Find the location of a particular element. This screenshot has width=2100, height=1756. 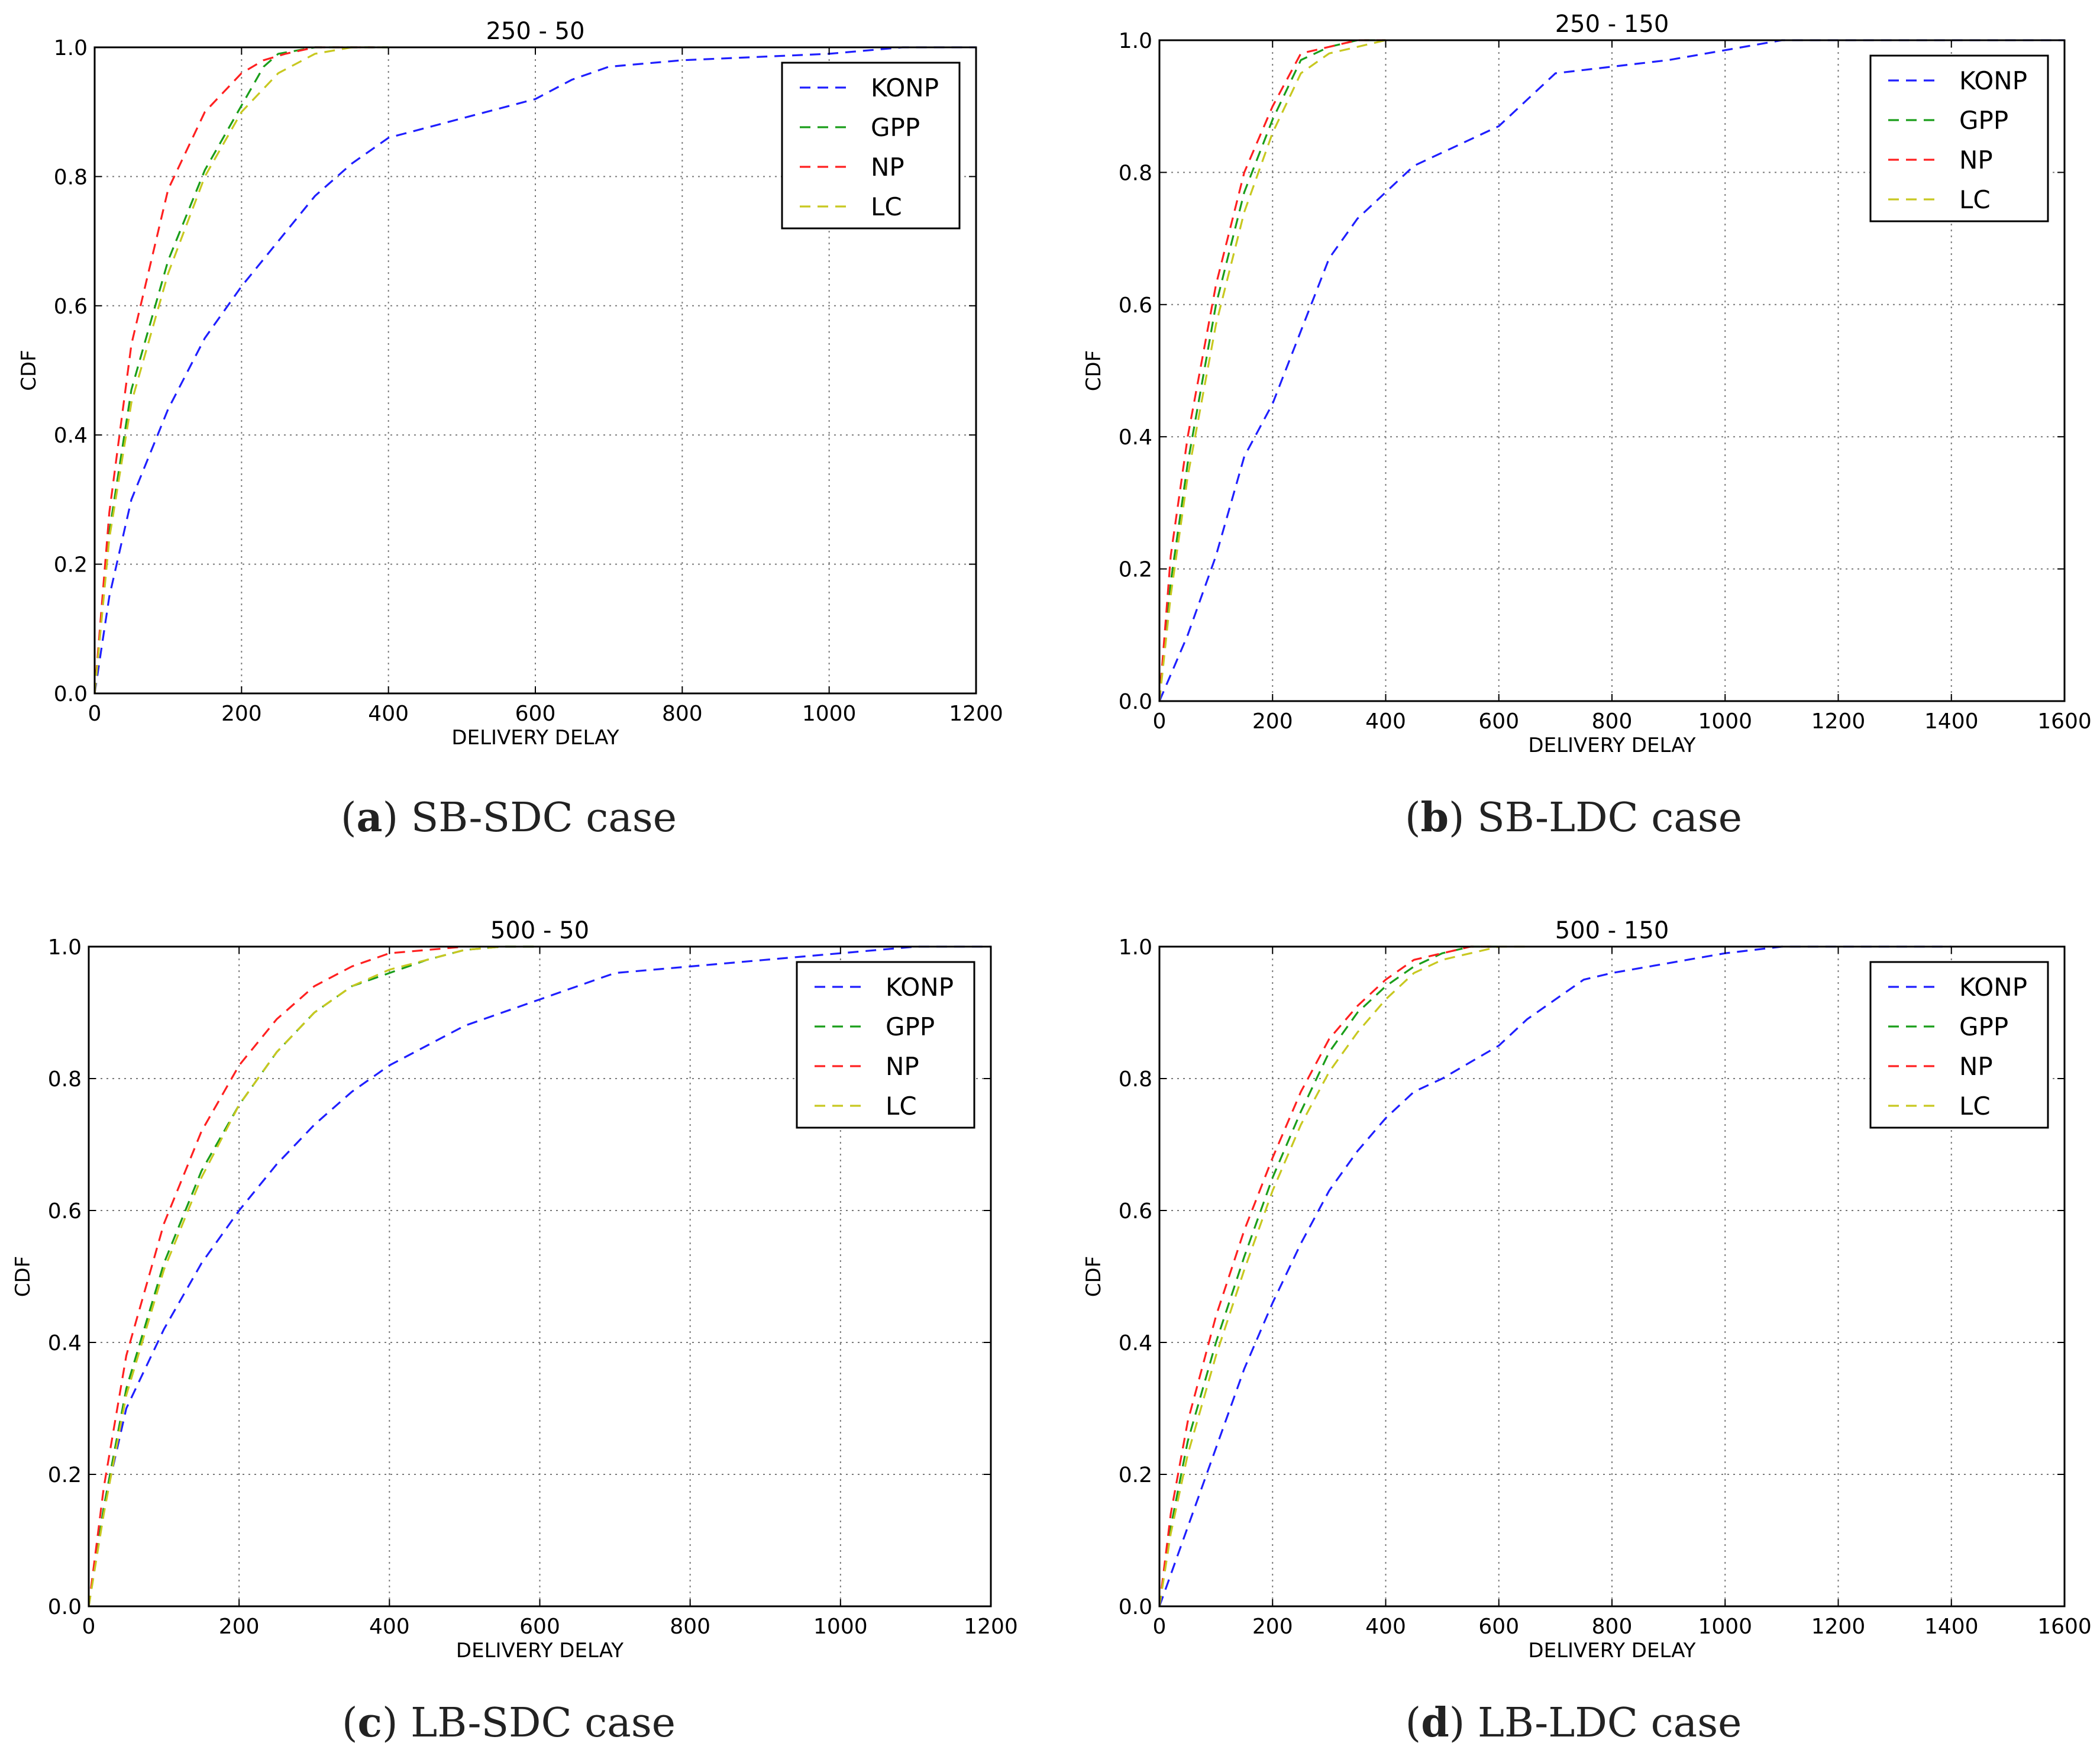

chart-b-title: 250 - 150 is located at coordinates (1612, 25).